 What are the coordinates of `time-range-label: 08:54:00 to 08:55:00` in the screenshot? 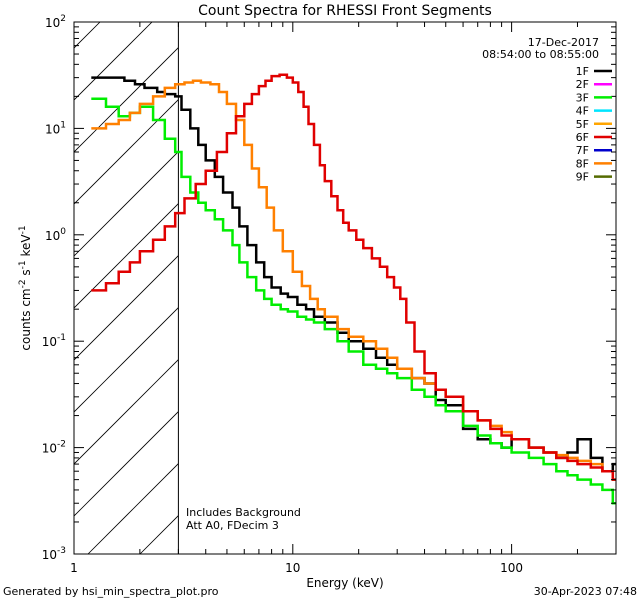 It's located at (540, 54).